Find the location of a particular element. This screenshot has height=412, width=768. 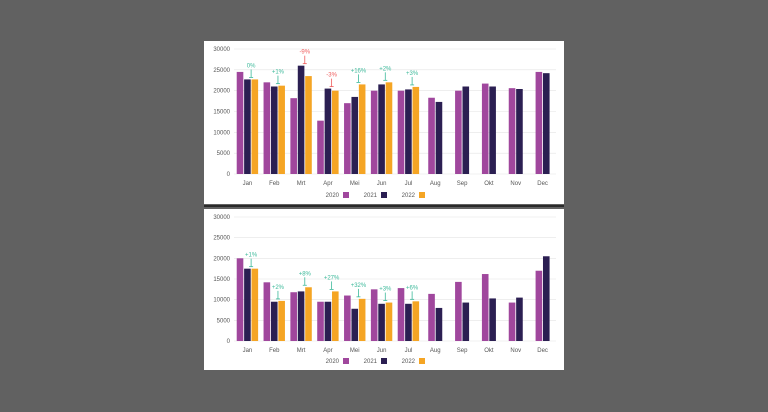

bar-2021-okt is located at coordinates (492, 319).